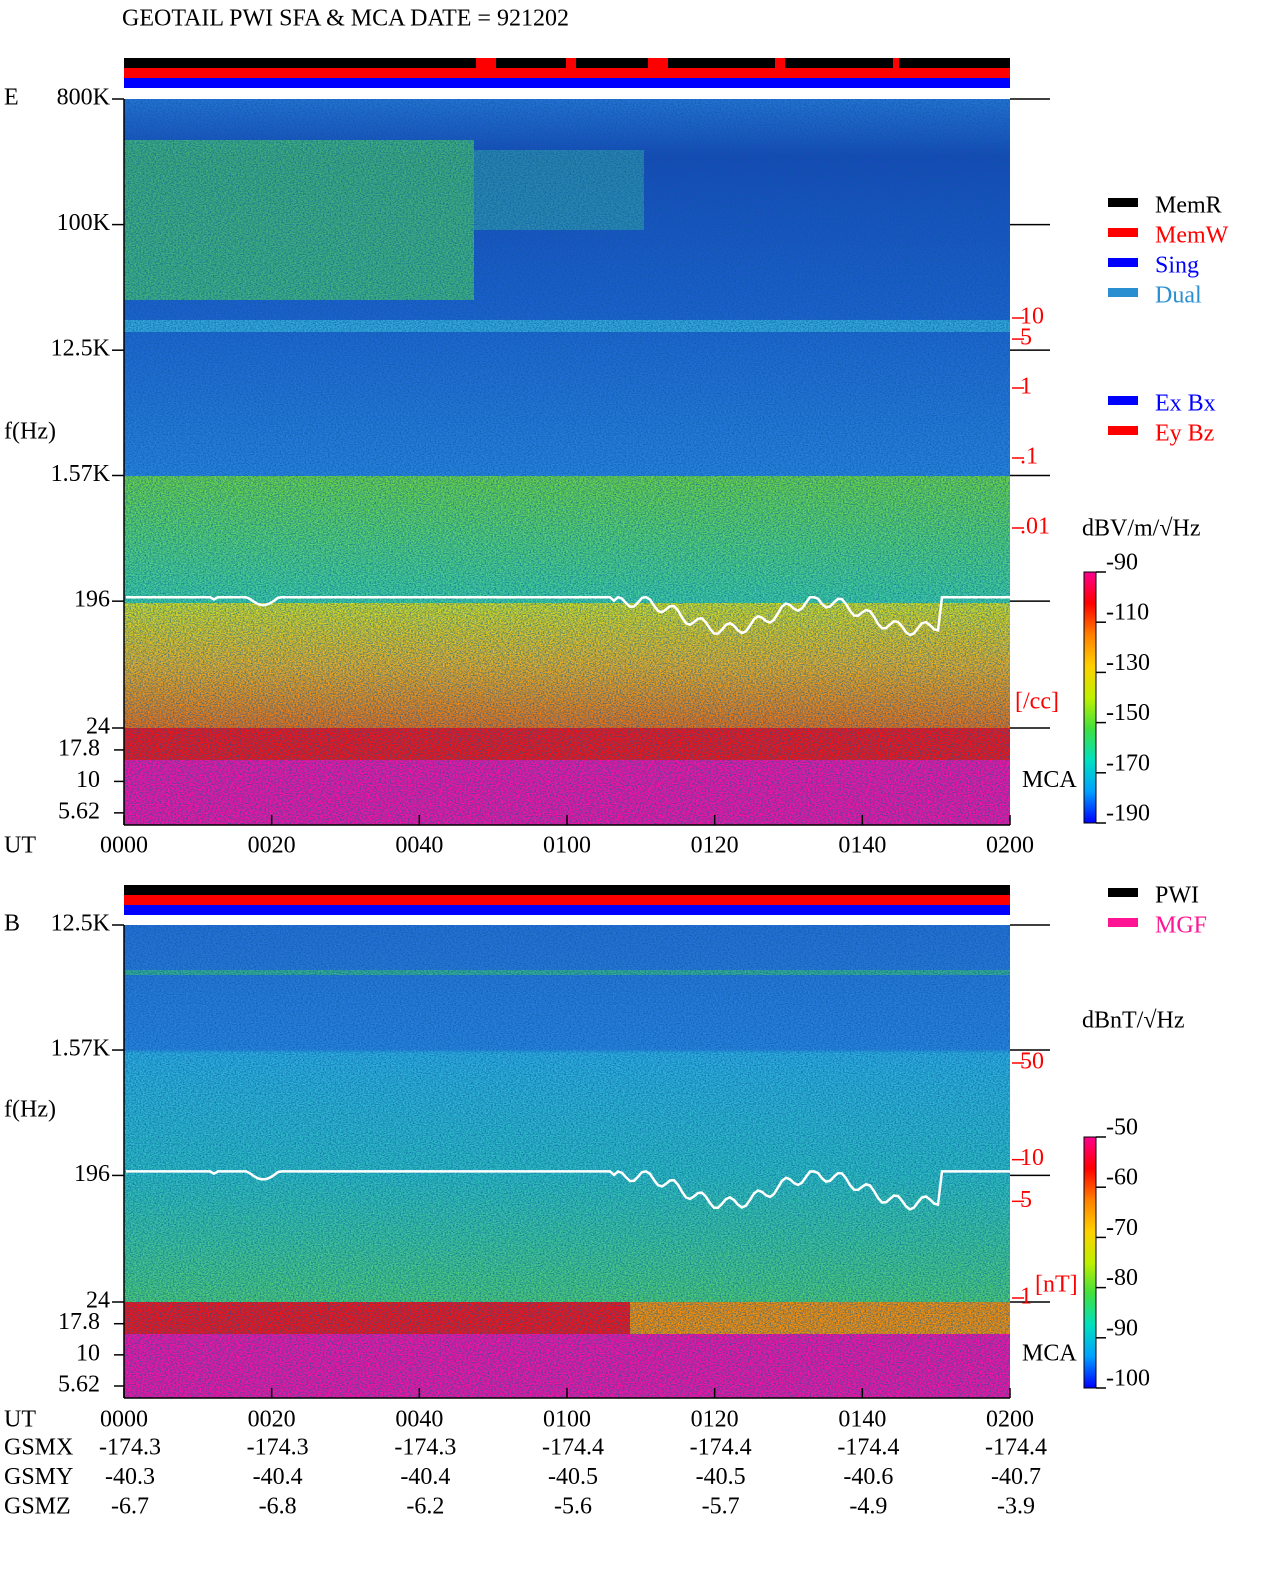  I want to click on orbit-value: -40.7, so click(1016, 1477).